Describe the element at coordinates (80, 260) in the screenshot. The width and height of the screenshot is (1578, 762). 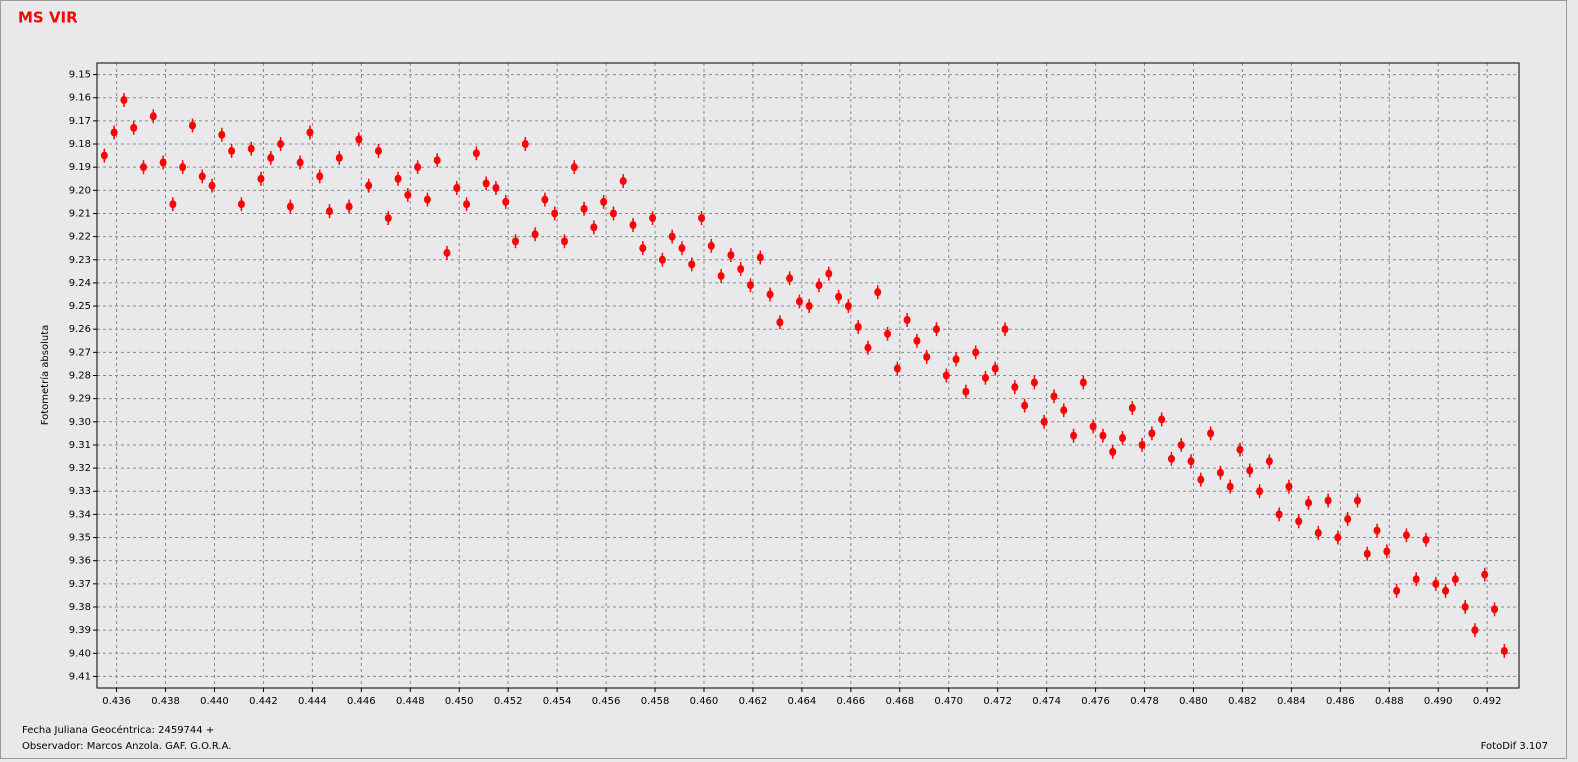
I see `y-tick-label: 9.23` at that location.